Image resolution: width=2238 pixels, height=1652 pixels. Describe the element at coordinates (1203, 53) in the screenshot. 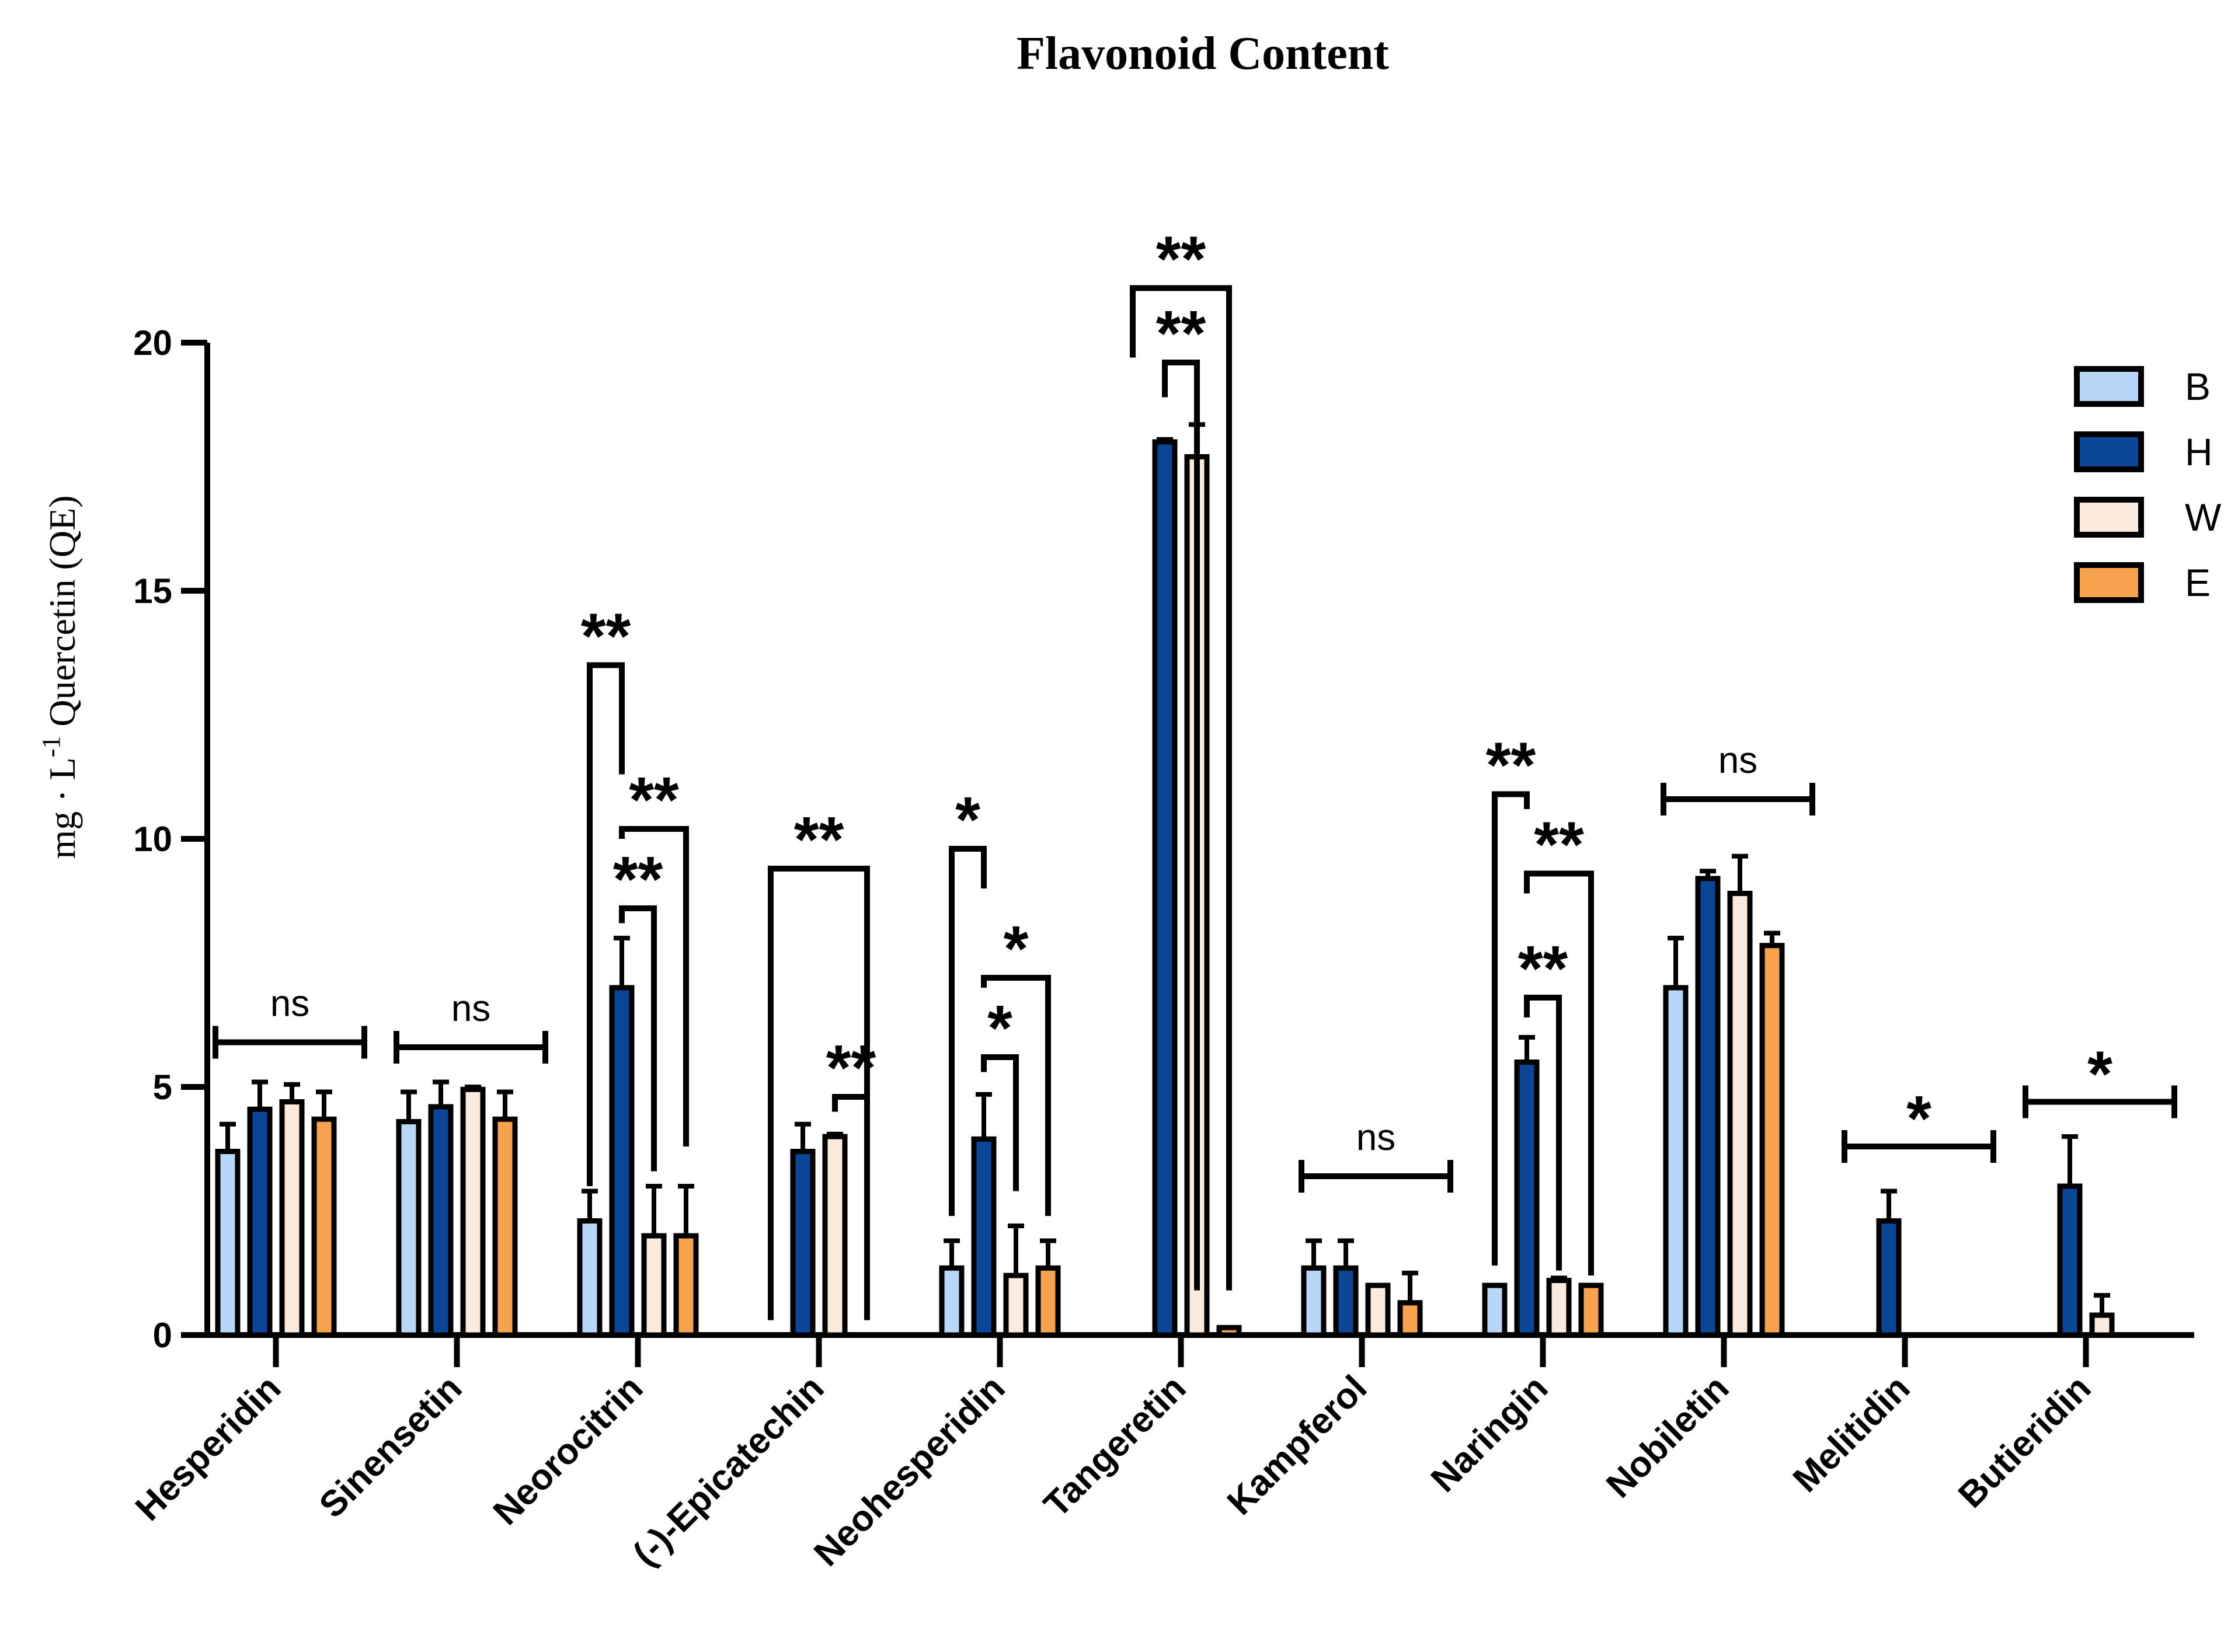

I see `chart-title: Flavonoid Content` at that location.